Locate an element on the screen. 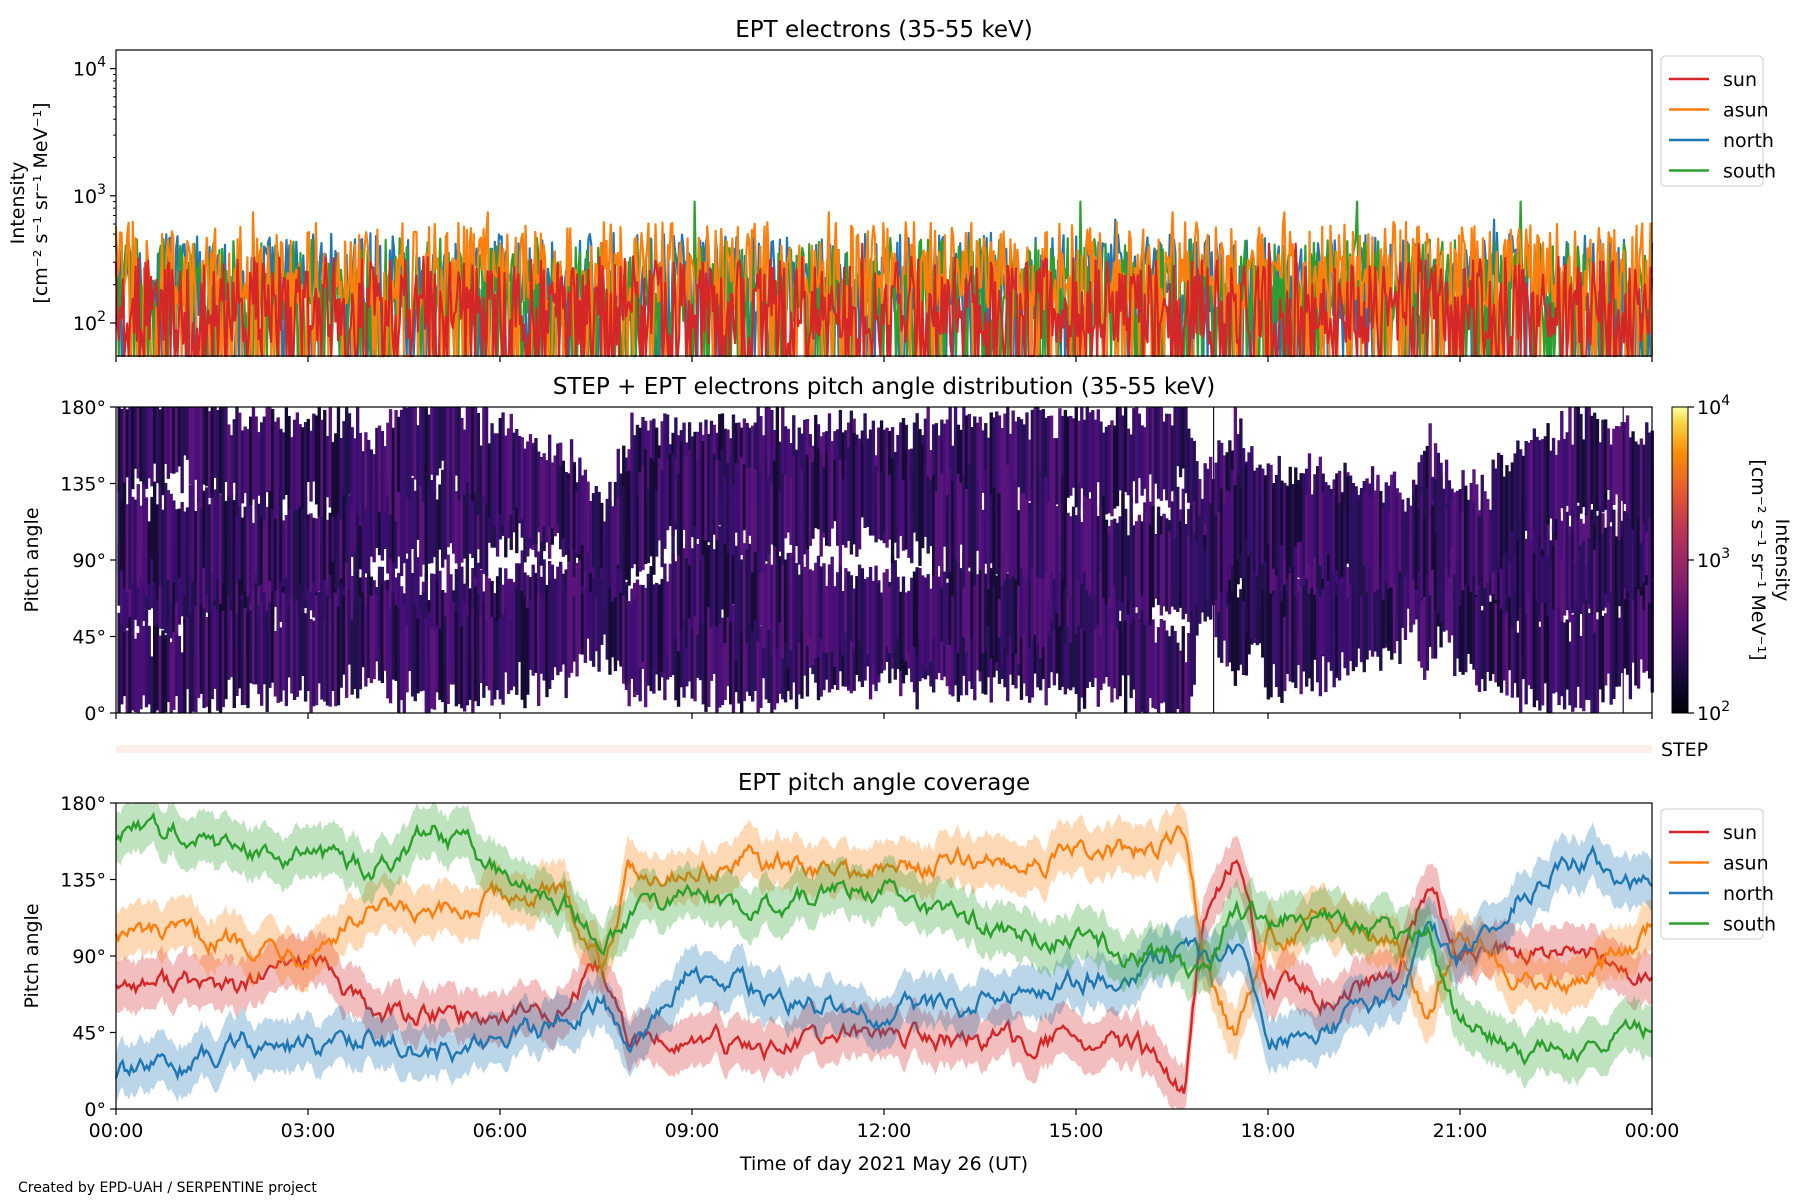  legend-label-north: north is located at coordinates (1748, 894).